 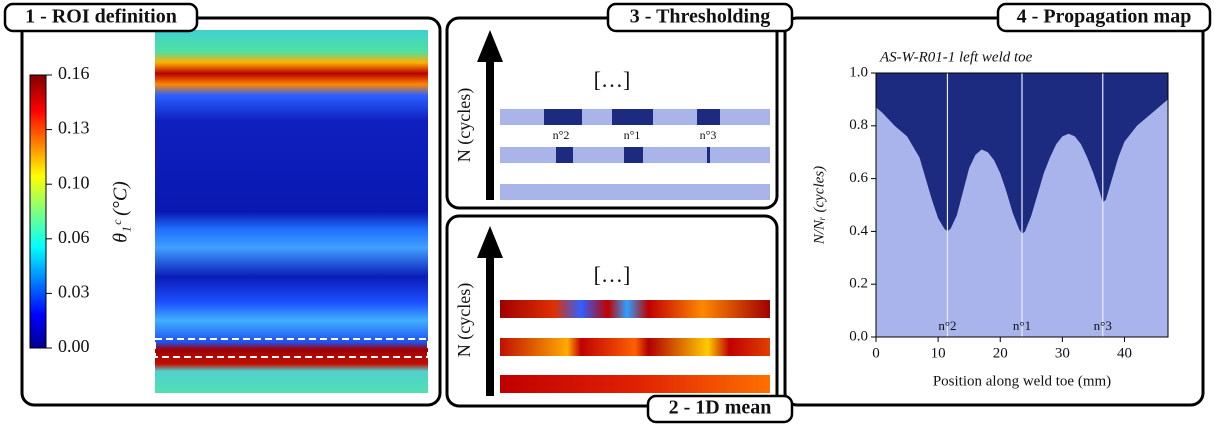 What do you see at coordinates (1000, 353) in the screenshot?
I see `x-tick-label: 20` at bounding box center [1000, 353].